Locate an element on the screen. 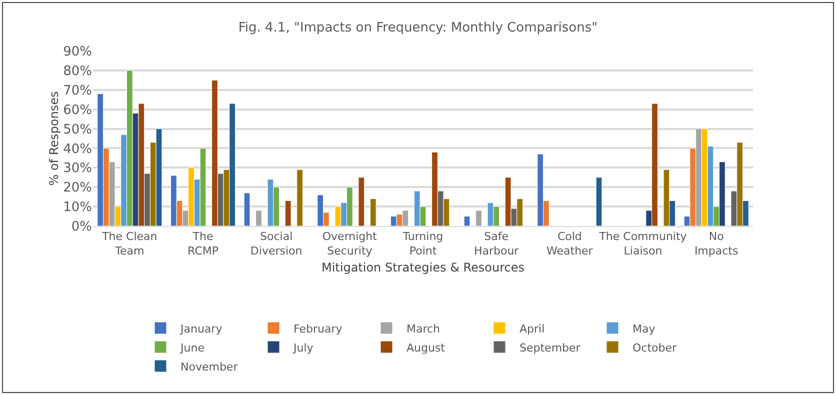  legend-label: September is located at coordinates (550, 347).